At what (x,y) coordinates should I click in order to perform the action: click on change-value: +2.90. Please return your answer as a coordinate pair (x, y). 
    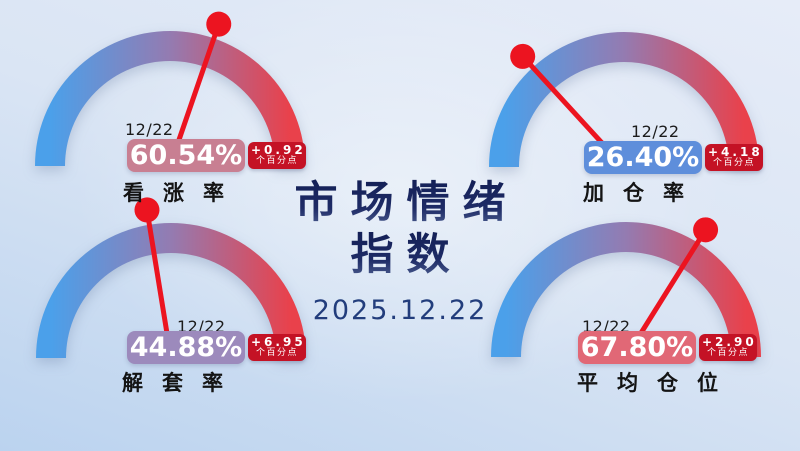
    Looking at the image, I should click on (729, 342).